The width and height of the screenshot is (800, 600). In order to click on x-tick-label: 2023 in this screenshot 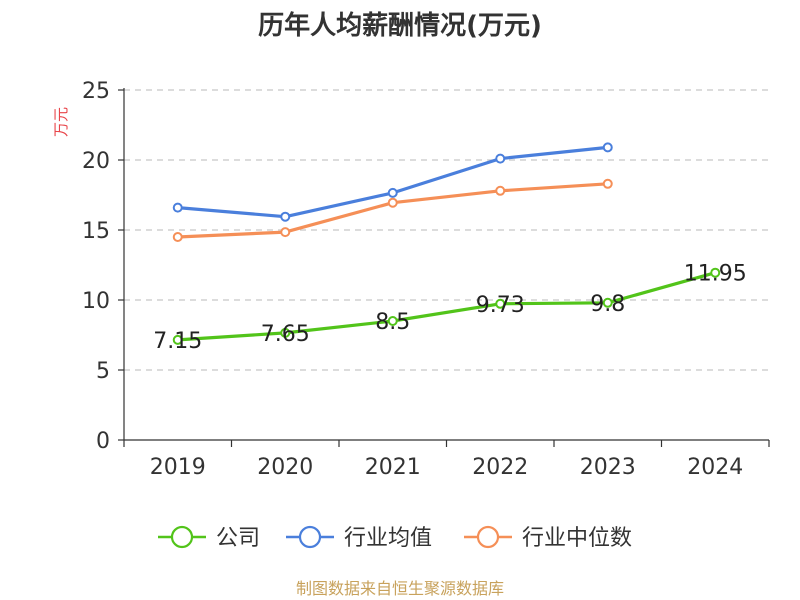, I will do `click(608, 467)`.